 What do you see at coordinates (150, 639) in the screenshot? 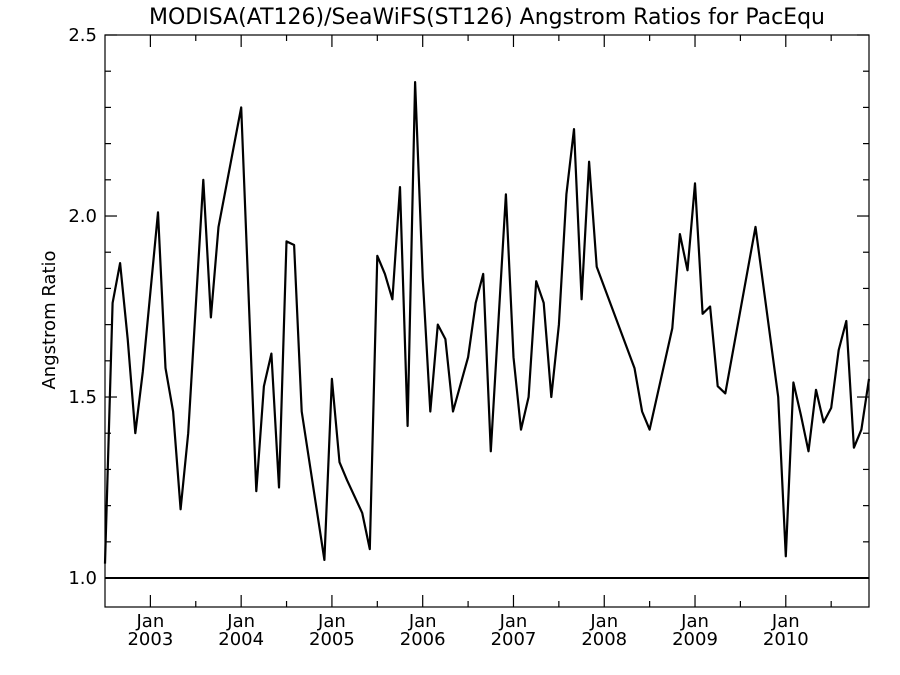
I see `x-tick-year-label: 2003` at bounding box center [150, 639].